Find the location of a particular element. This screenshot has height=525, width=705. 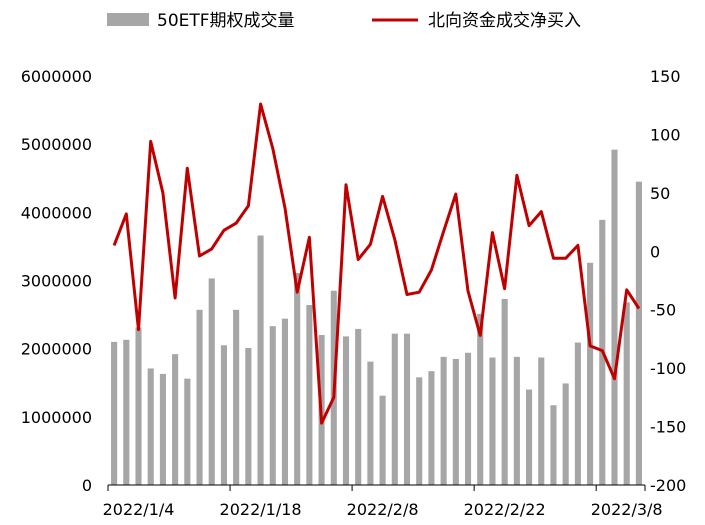

right-tick-label: 0 is located at coordinates (655, 251).